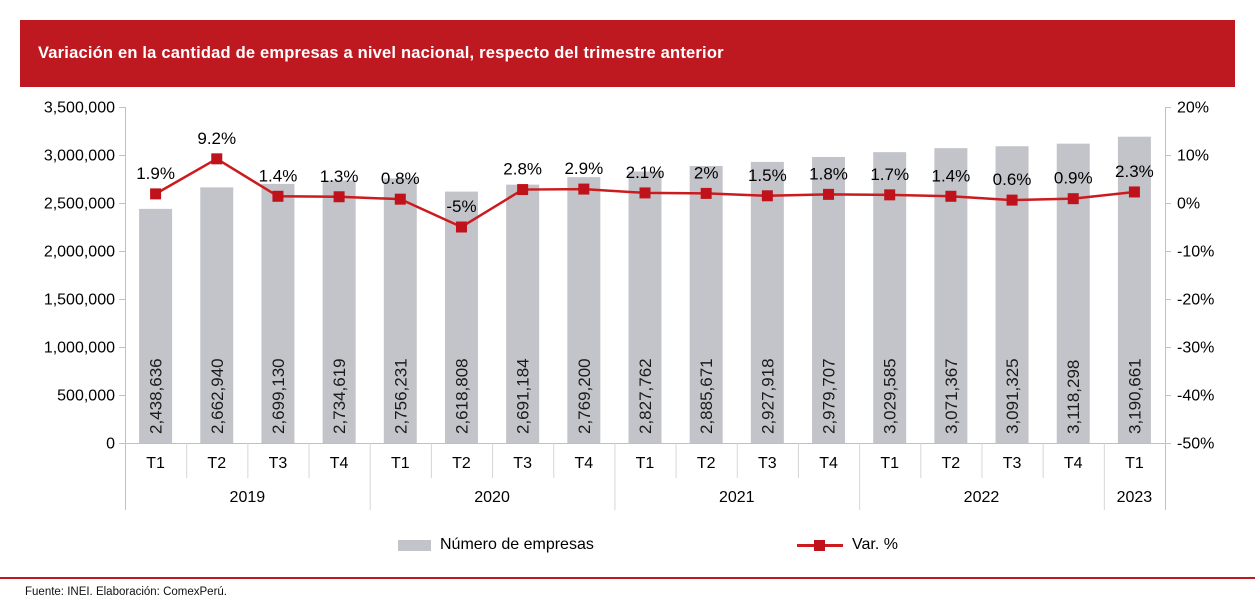 This screenshot has width=1255, height=613. What do you see at coordinates (155, 173) in the screenshot?
I see `percent-label: 1.9%` at bounding box center [155, 173].